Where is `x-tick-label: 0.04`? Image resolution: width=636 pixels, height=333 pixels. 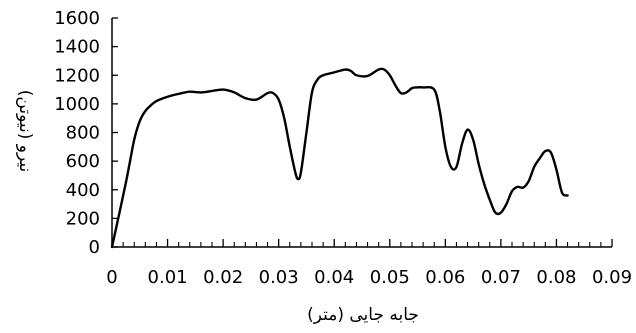
x-tick-label: 0.04 is located at coordinates (334, 277).